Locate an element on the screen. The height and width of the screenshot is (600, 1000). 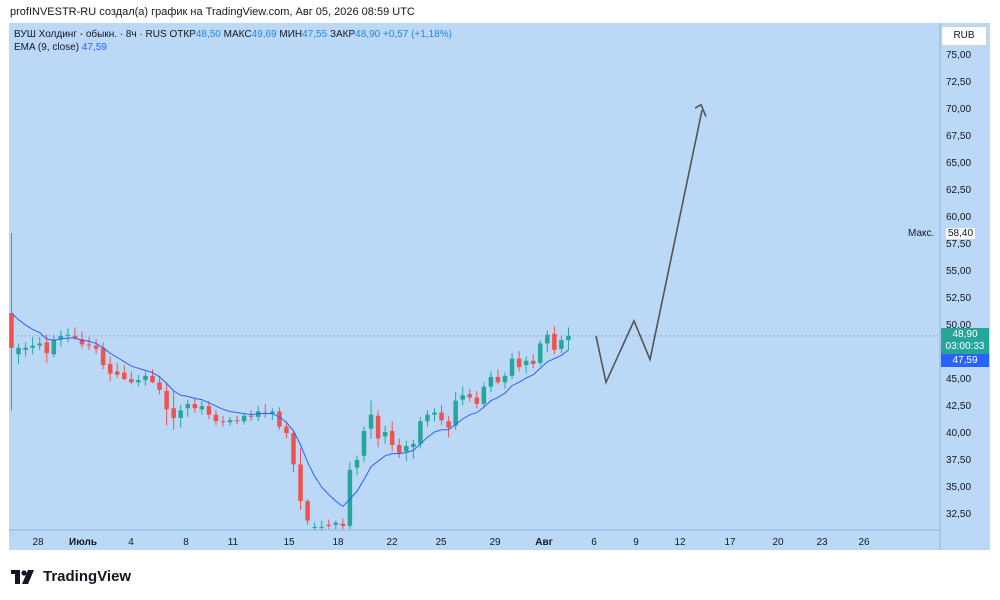
y-tick-label: 32,50 is located at coordinates (958, 514).